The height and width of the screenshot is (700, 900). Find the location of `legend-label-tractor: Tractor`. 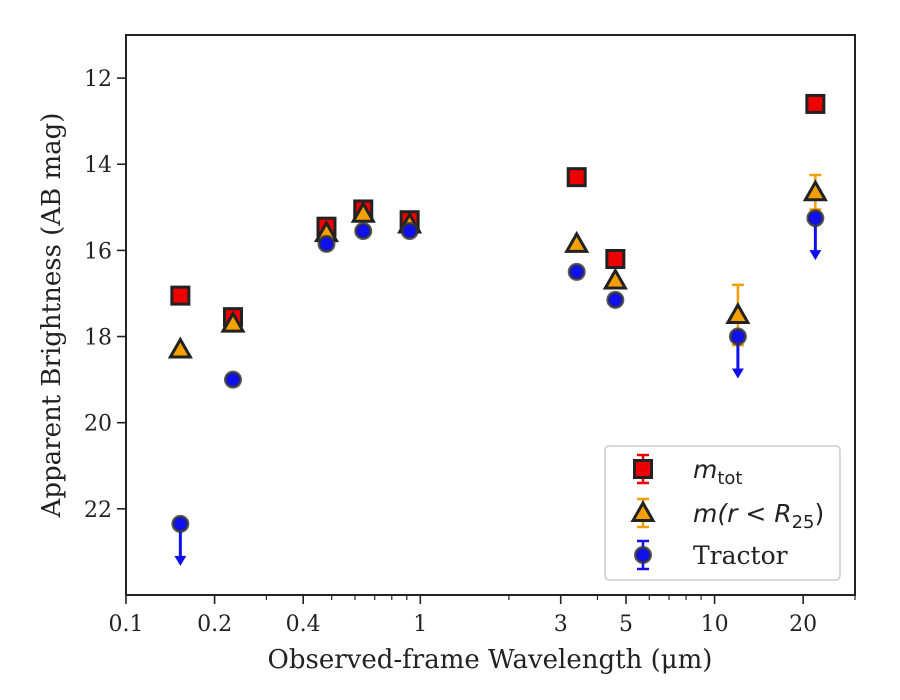

legend-label-tractor: Tractor is located at coordinates (740, 555).